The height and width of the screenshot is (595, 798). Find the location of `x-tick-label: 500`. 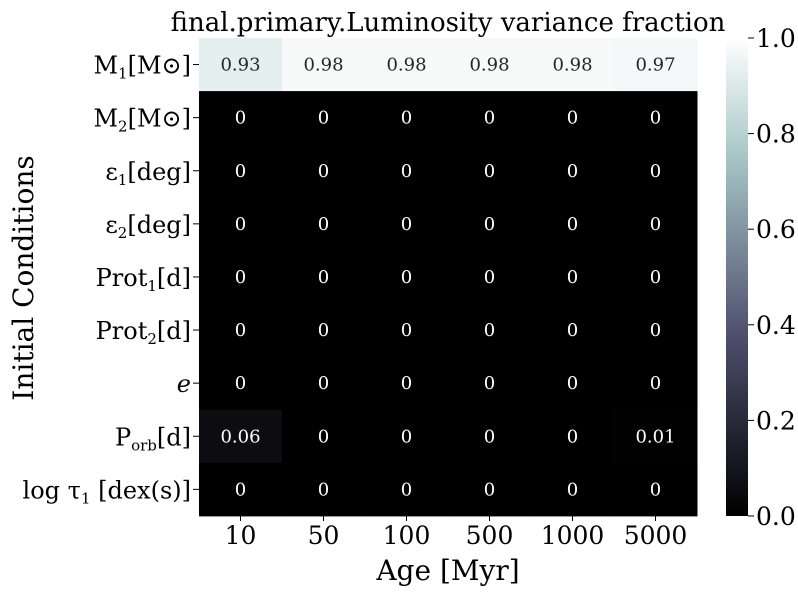

x-tick-label: 500 is located at coordinates (490, 535).